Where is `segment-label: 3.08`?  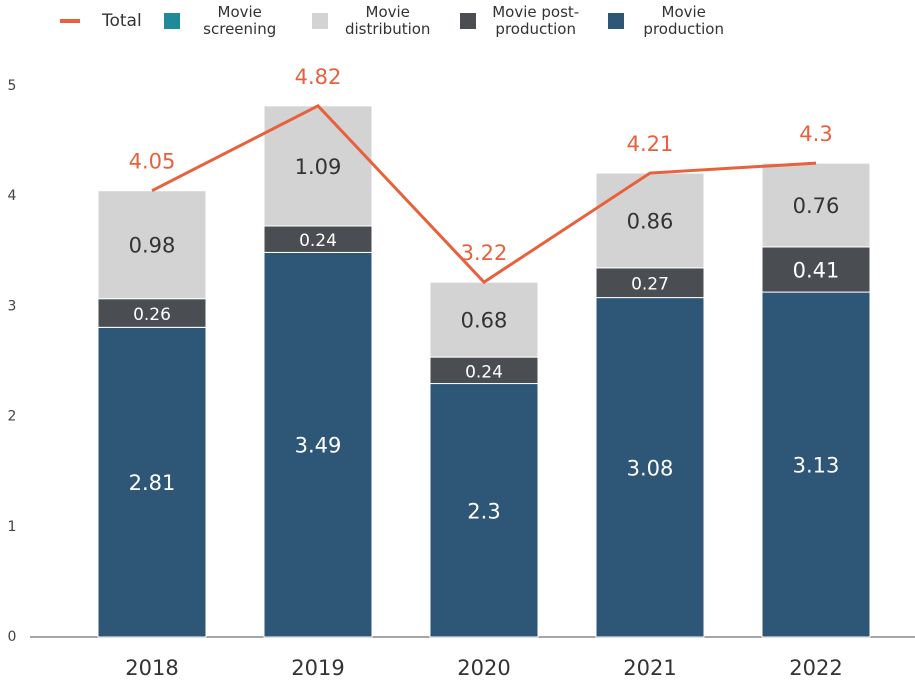 segment-label: 3.08 is located at coordinates (650, 468).